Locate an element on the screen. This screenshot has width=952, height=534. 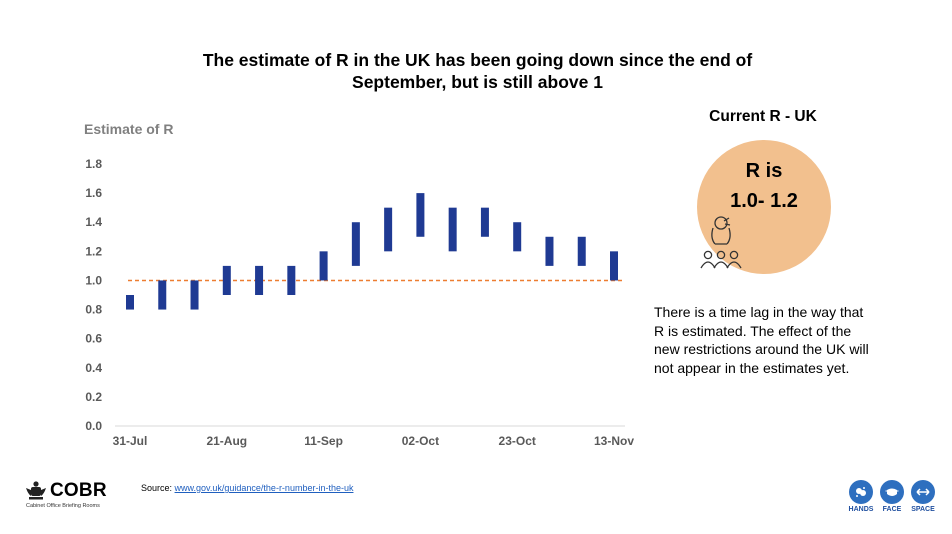
r-range-value: 1.0- 1.2 is located at coordinates (764, 201).